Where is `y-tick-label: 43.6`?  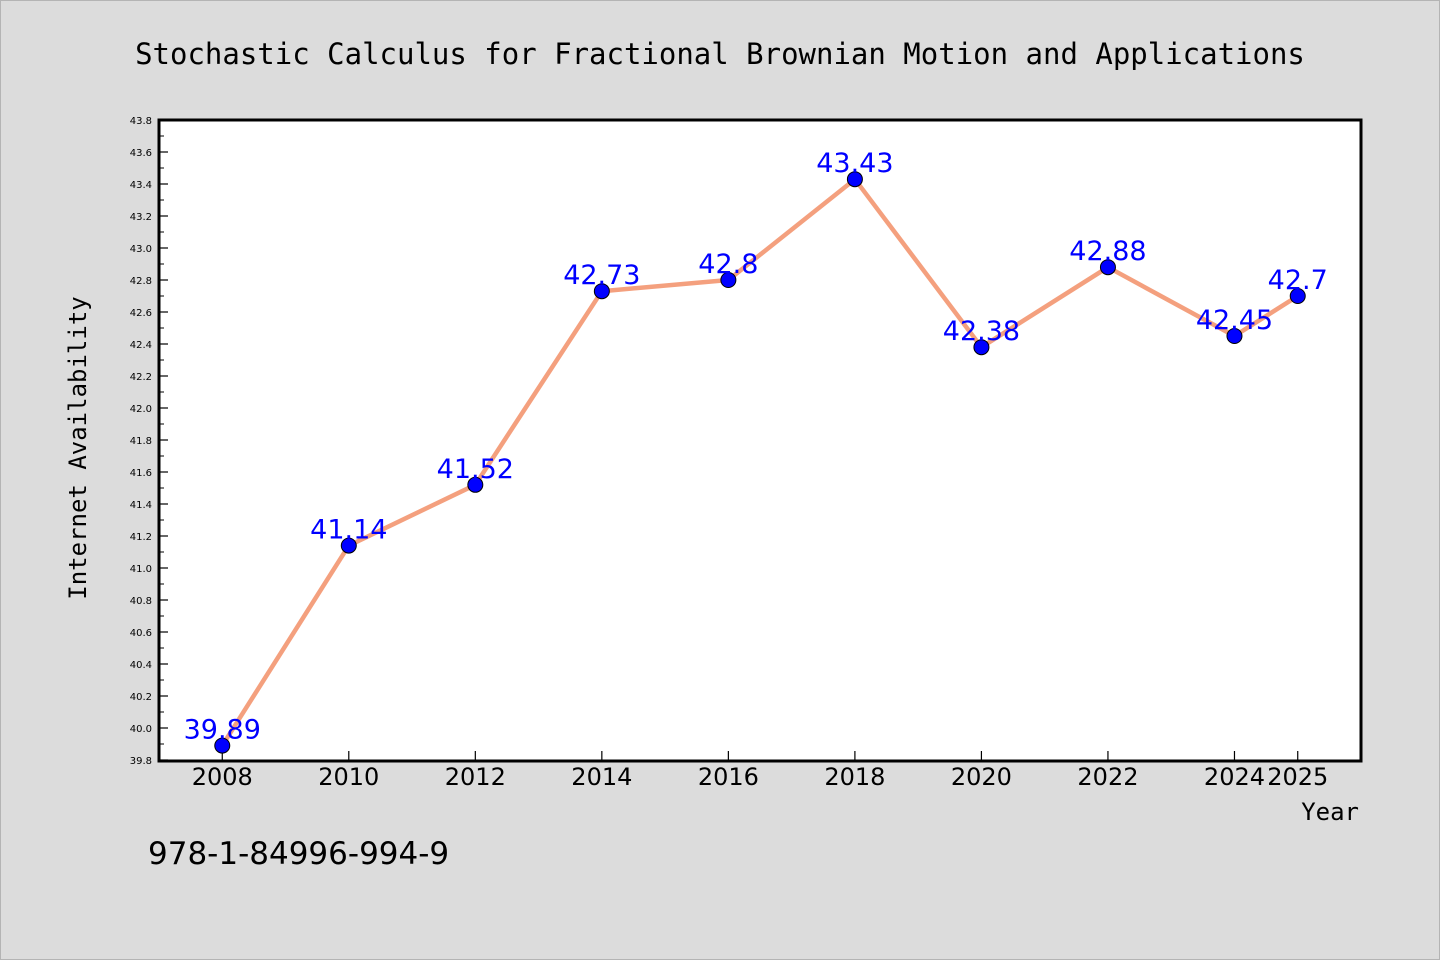 y-tick-label: 43.6 is located at coordinates (141, 153).